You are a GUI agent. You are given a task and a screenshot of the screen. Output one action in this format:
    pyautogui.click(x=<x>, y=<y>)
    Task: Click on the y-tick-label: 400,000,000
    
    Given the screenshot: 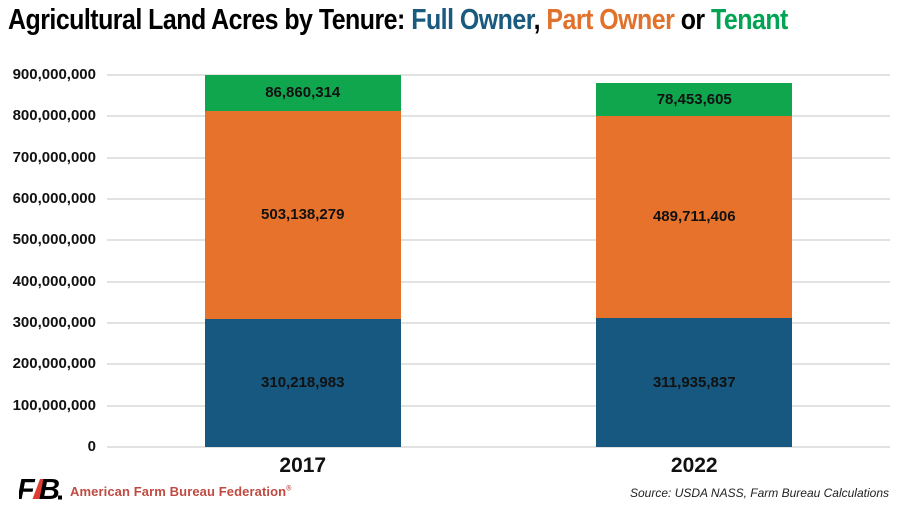 What is the action you would take?
    pyautogui.click(x=54, y=281)
    